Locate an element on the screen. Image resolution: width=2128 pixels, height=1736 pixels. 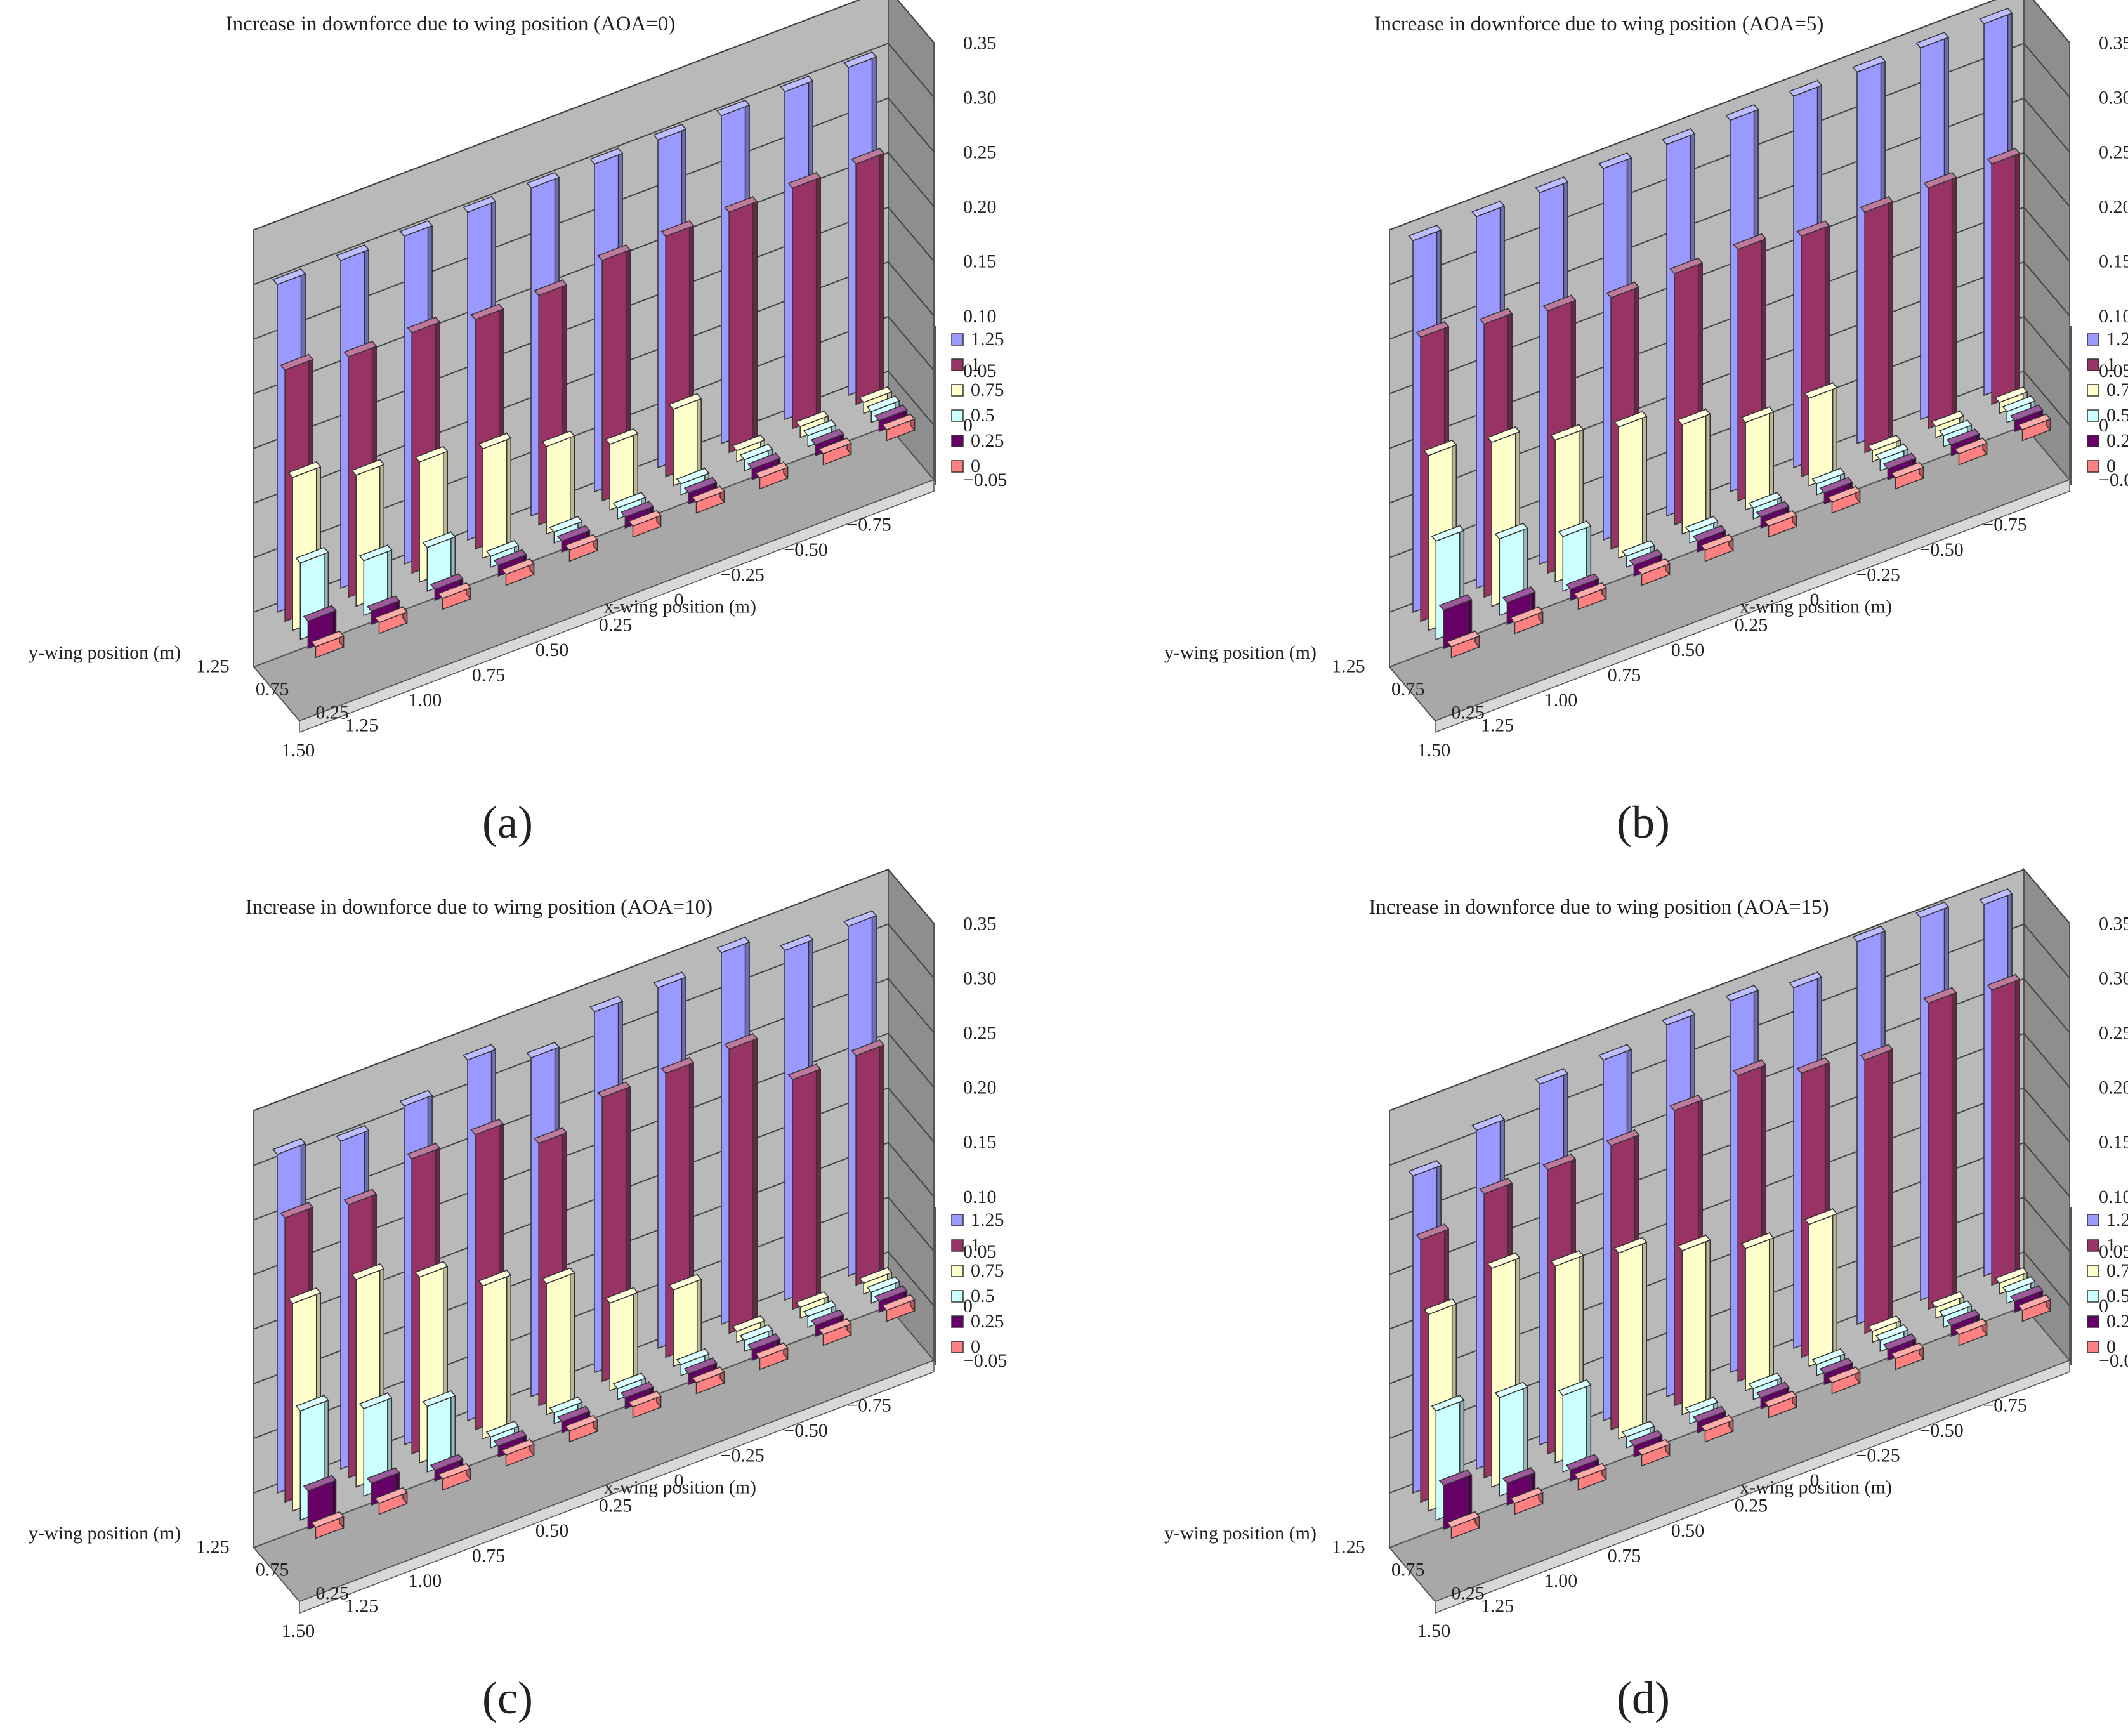
bar-0--0.25 is located at coordinates (771, 476).